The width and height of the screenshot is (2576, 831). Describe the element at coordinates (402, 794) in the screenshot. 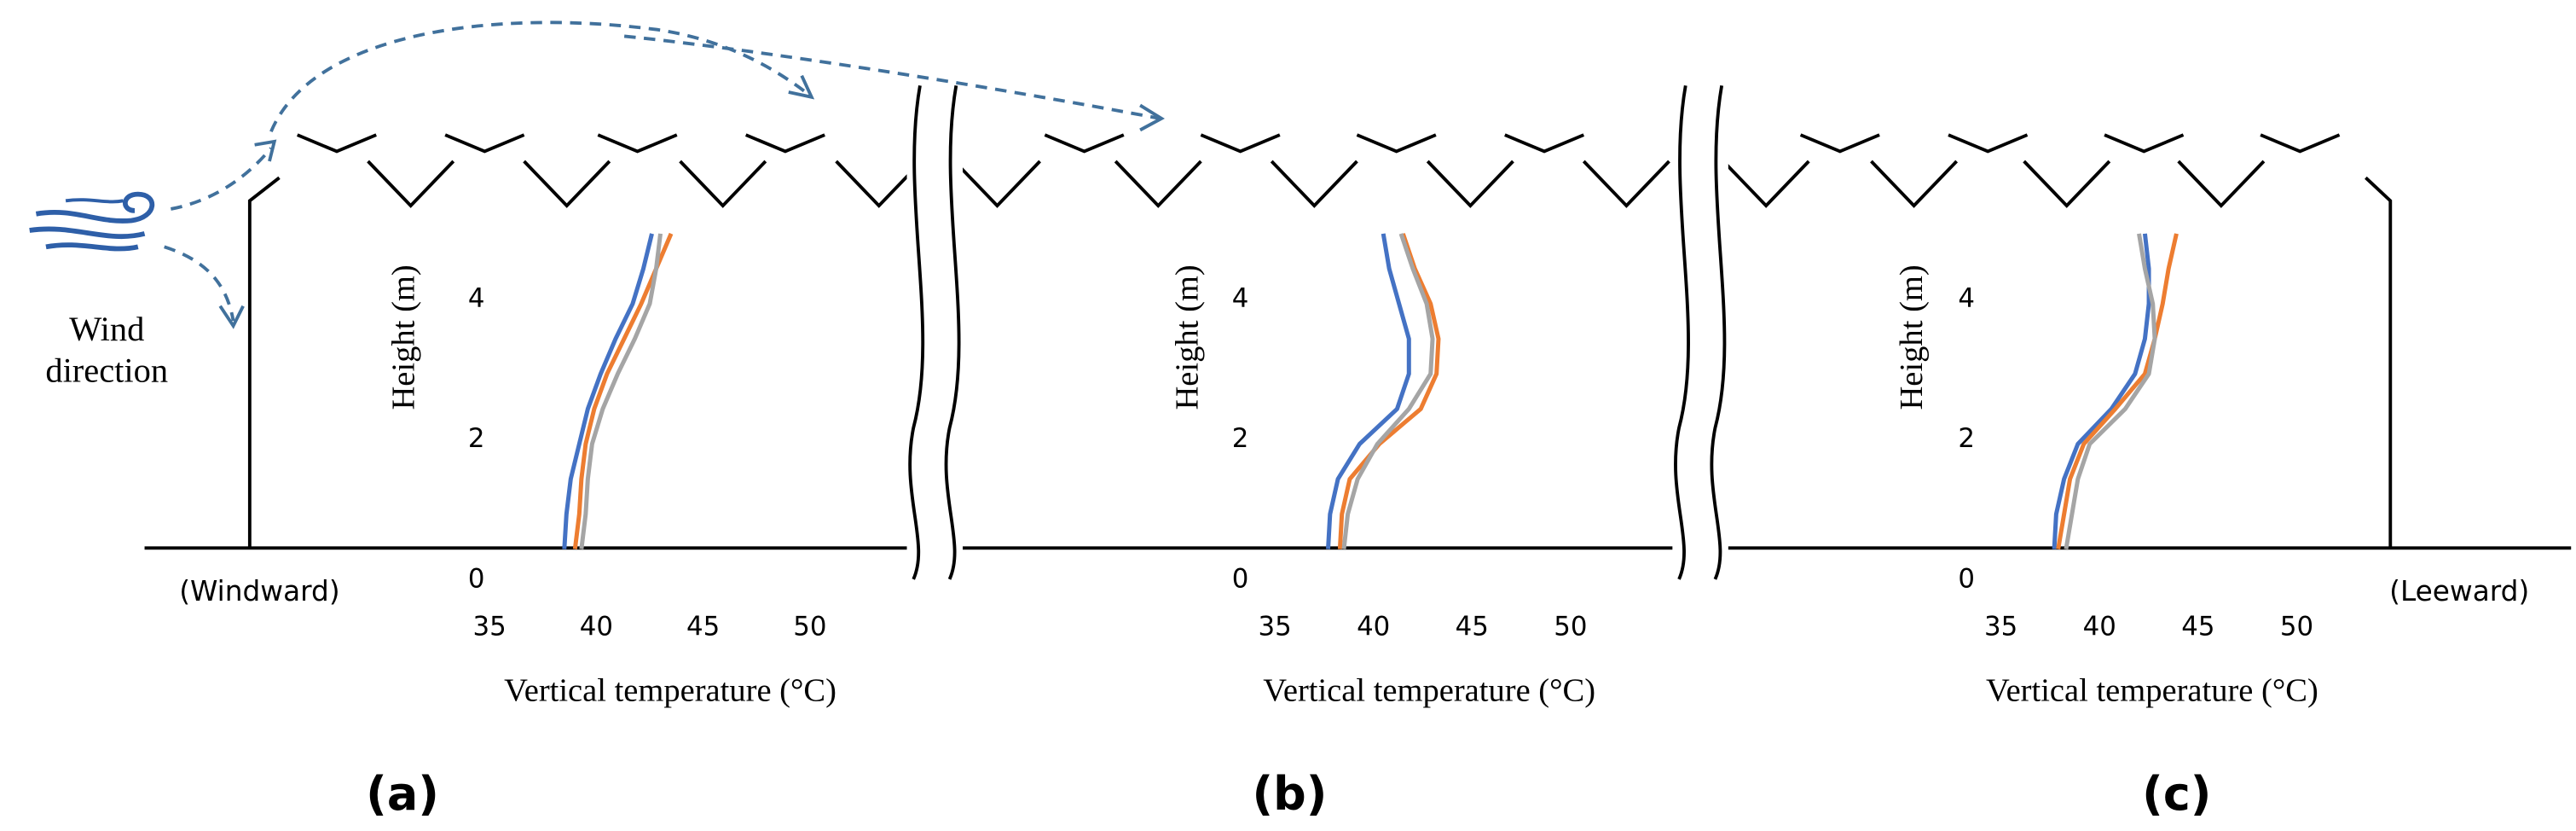

I see `panel-label: (a)` at that location.